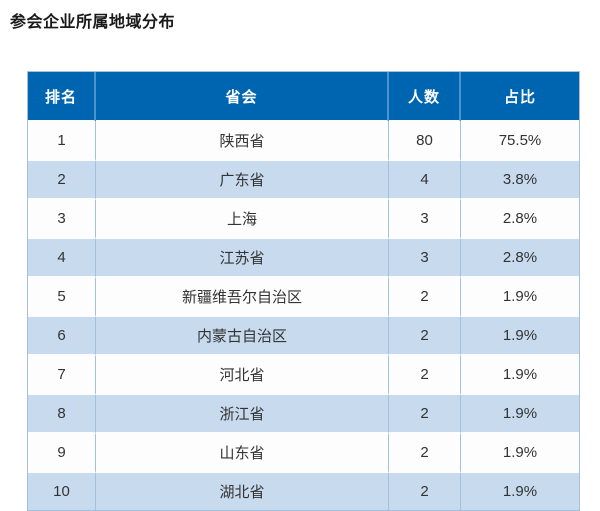 Image resolution: width=600 pixels, height=511 pixels. Describe the element at coordinates (242, 141) in the screenshot. I see `cell-province: 陕西省` at that location.